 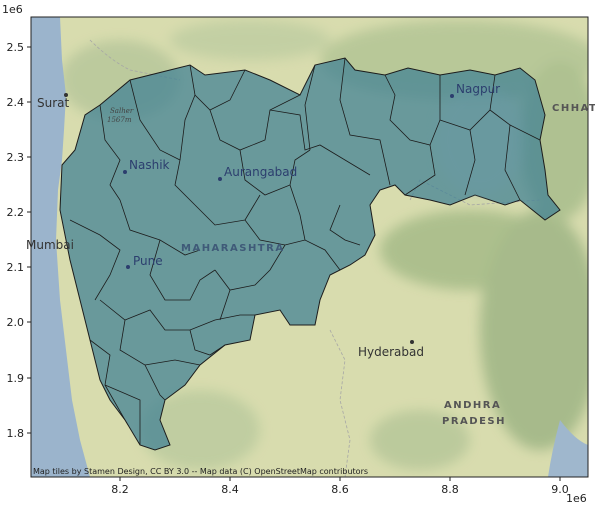 I want to click on sea-arabian, so click(x=60, y=247).